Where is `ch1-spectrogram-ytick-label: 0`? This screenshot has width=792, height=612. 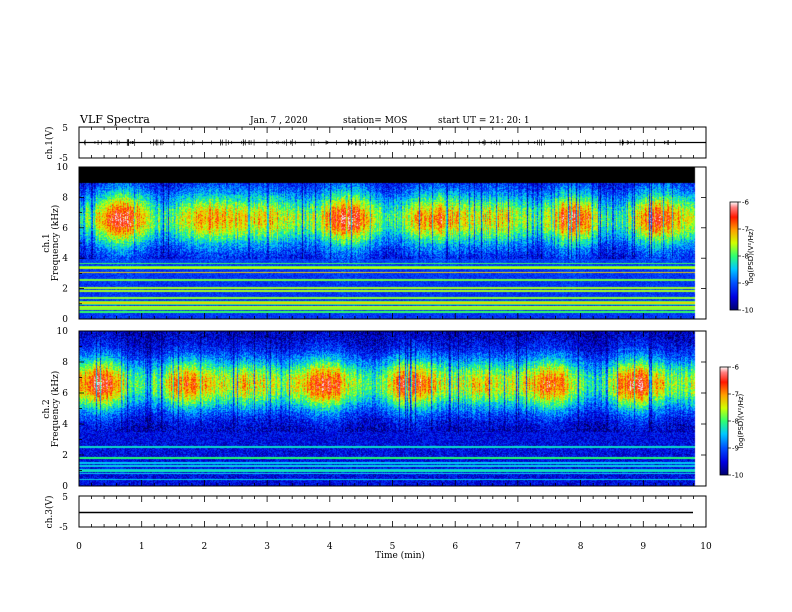 ch1-spectrogram-ytick-label: 0 is located at coordinates (65, 320).